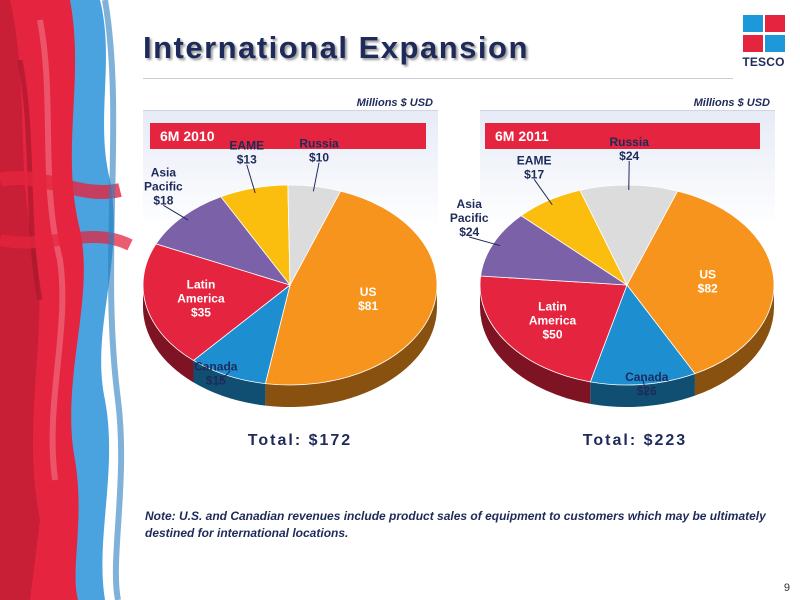  I want to click on period-header-2010: 6M 2010, so click(288, 136).